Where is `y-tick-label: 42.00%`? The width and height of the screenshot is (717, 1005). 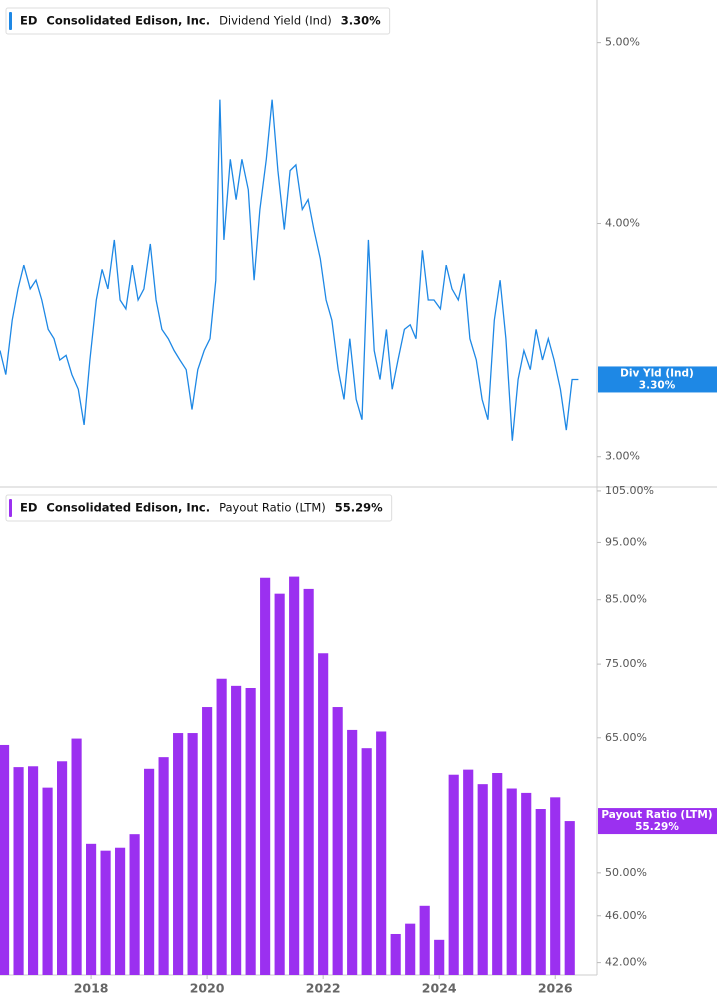
y-tick-label: 42.00% is located at coordinates (626, 962).